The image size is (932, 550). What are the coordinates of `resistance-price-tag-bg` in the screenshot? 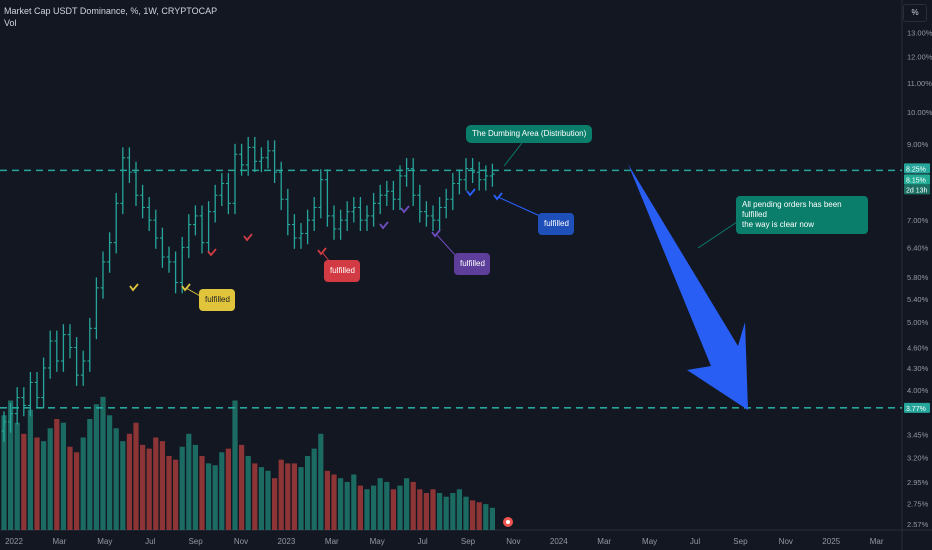 It's located at (917, 168).